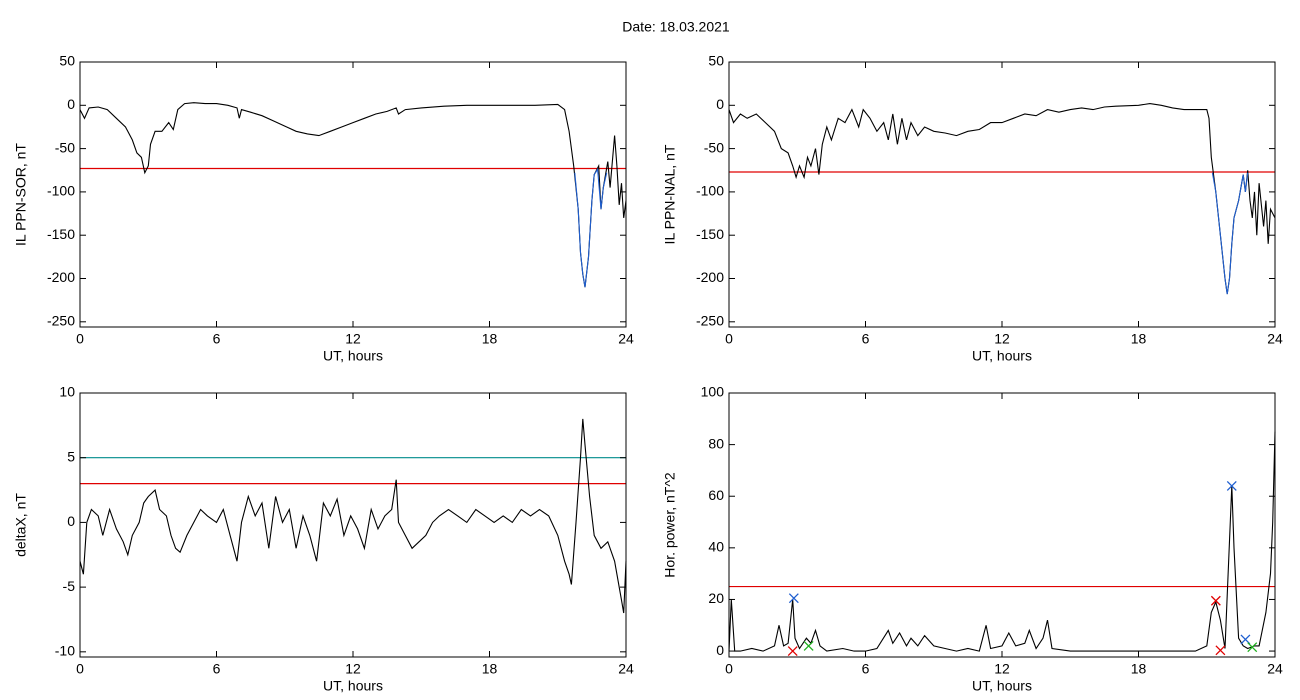 Image resolution: width=1300 pixels, height=700 pixels. I want to click on page-title: Date: 18.03.2021, so click(676, 27).